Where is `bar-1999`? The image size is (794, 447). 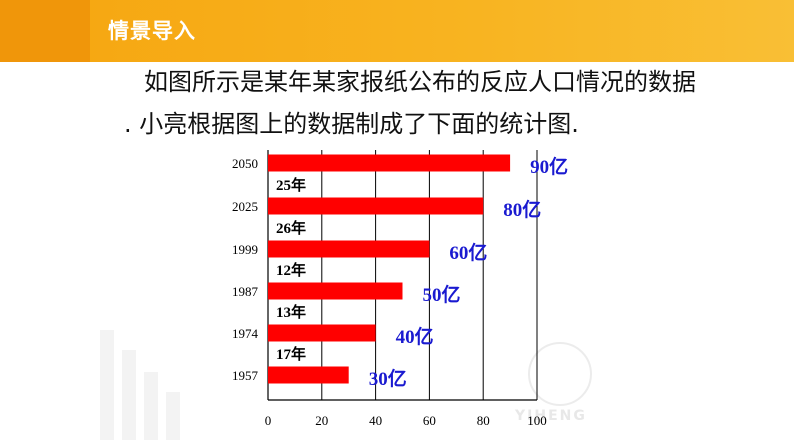 bar-1999 is located at coordinates (349, 249).